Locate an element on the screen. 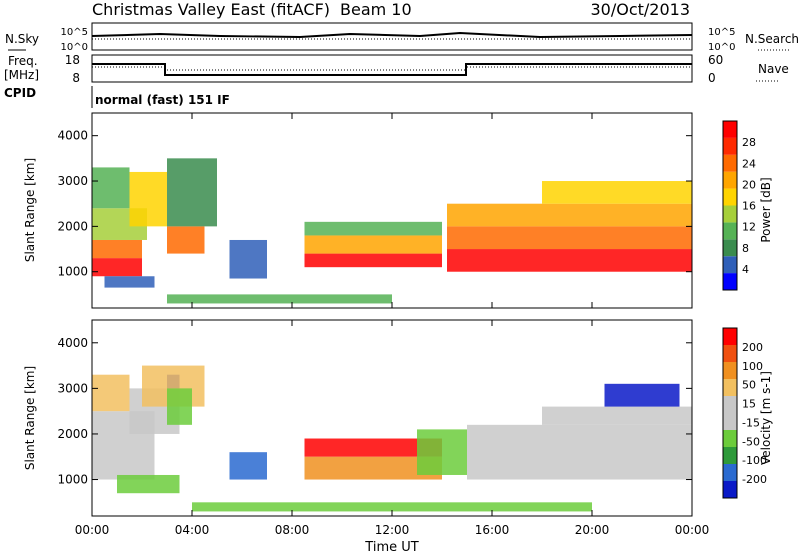 The height and width of the screenshot is (554, 800). colorbar-tick-4: 12 is located at coordinates (749, 227).